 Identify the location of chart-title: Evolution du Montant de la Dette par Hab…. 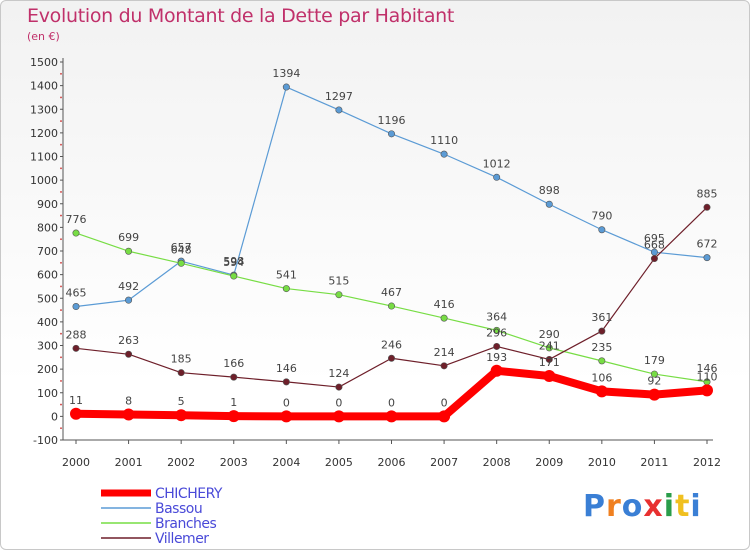
(241, 16).